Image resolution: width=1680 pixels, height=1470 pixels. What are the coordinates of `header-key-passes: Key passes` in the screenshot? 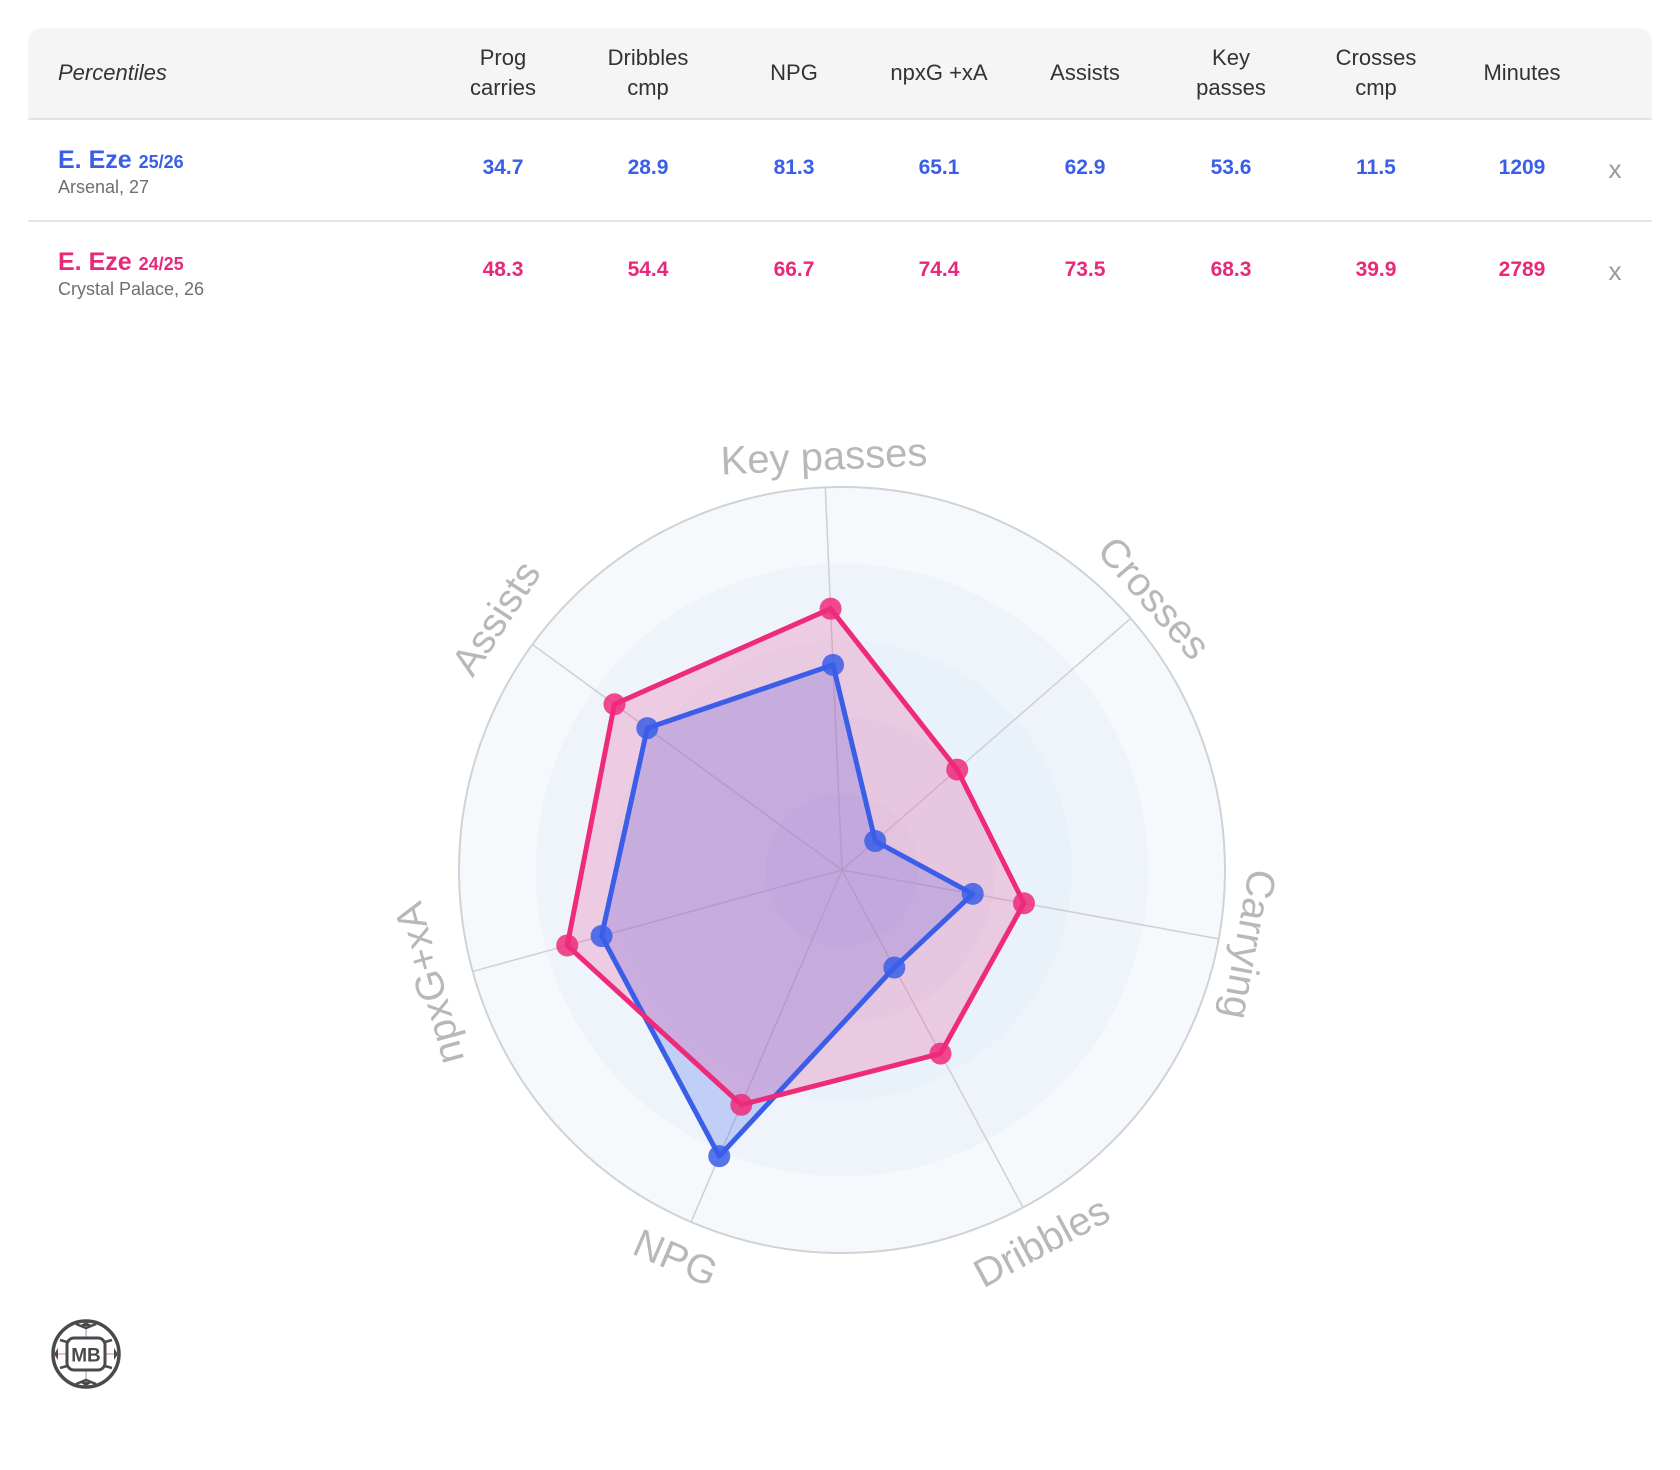 It's located at (1231, 72).